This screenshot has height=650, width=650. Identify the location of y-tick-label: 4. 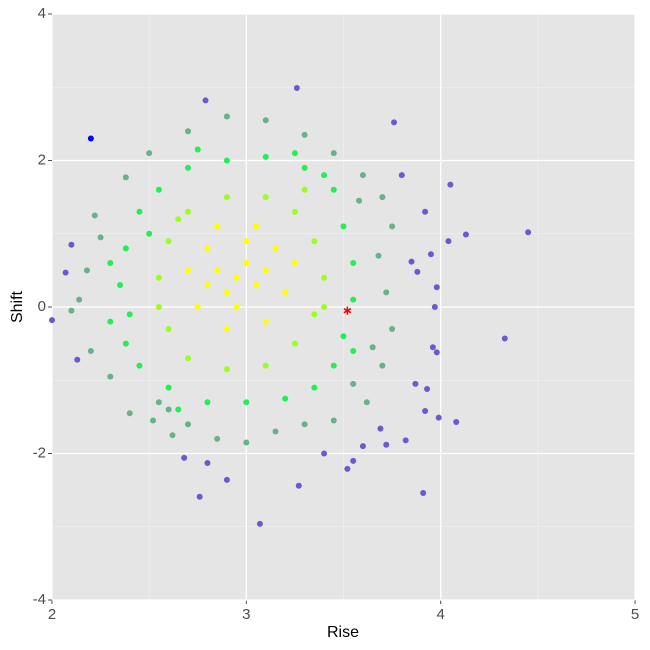
(42, 13).